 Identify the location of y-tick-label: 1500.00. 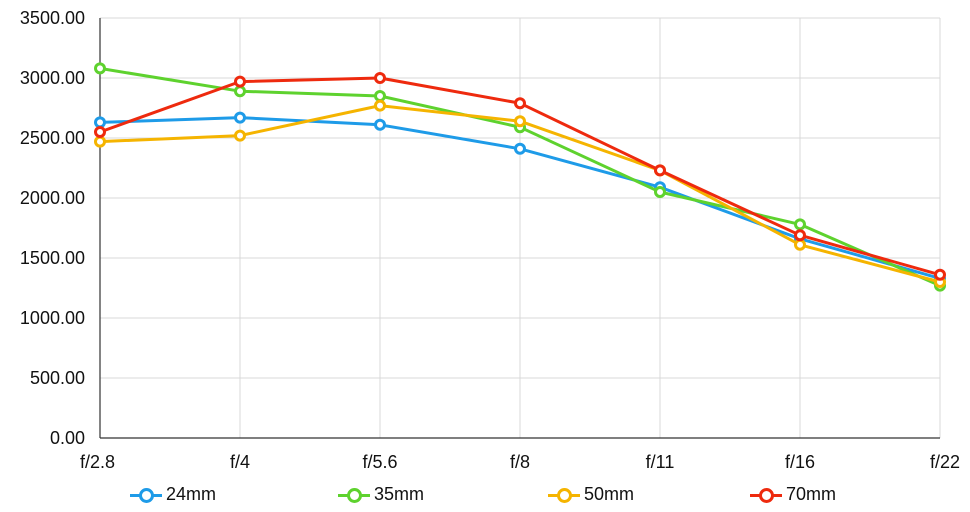
(52, 258).